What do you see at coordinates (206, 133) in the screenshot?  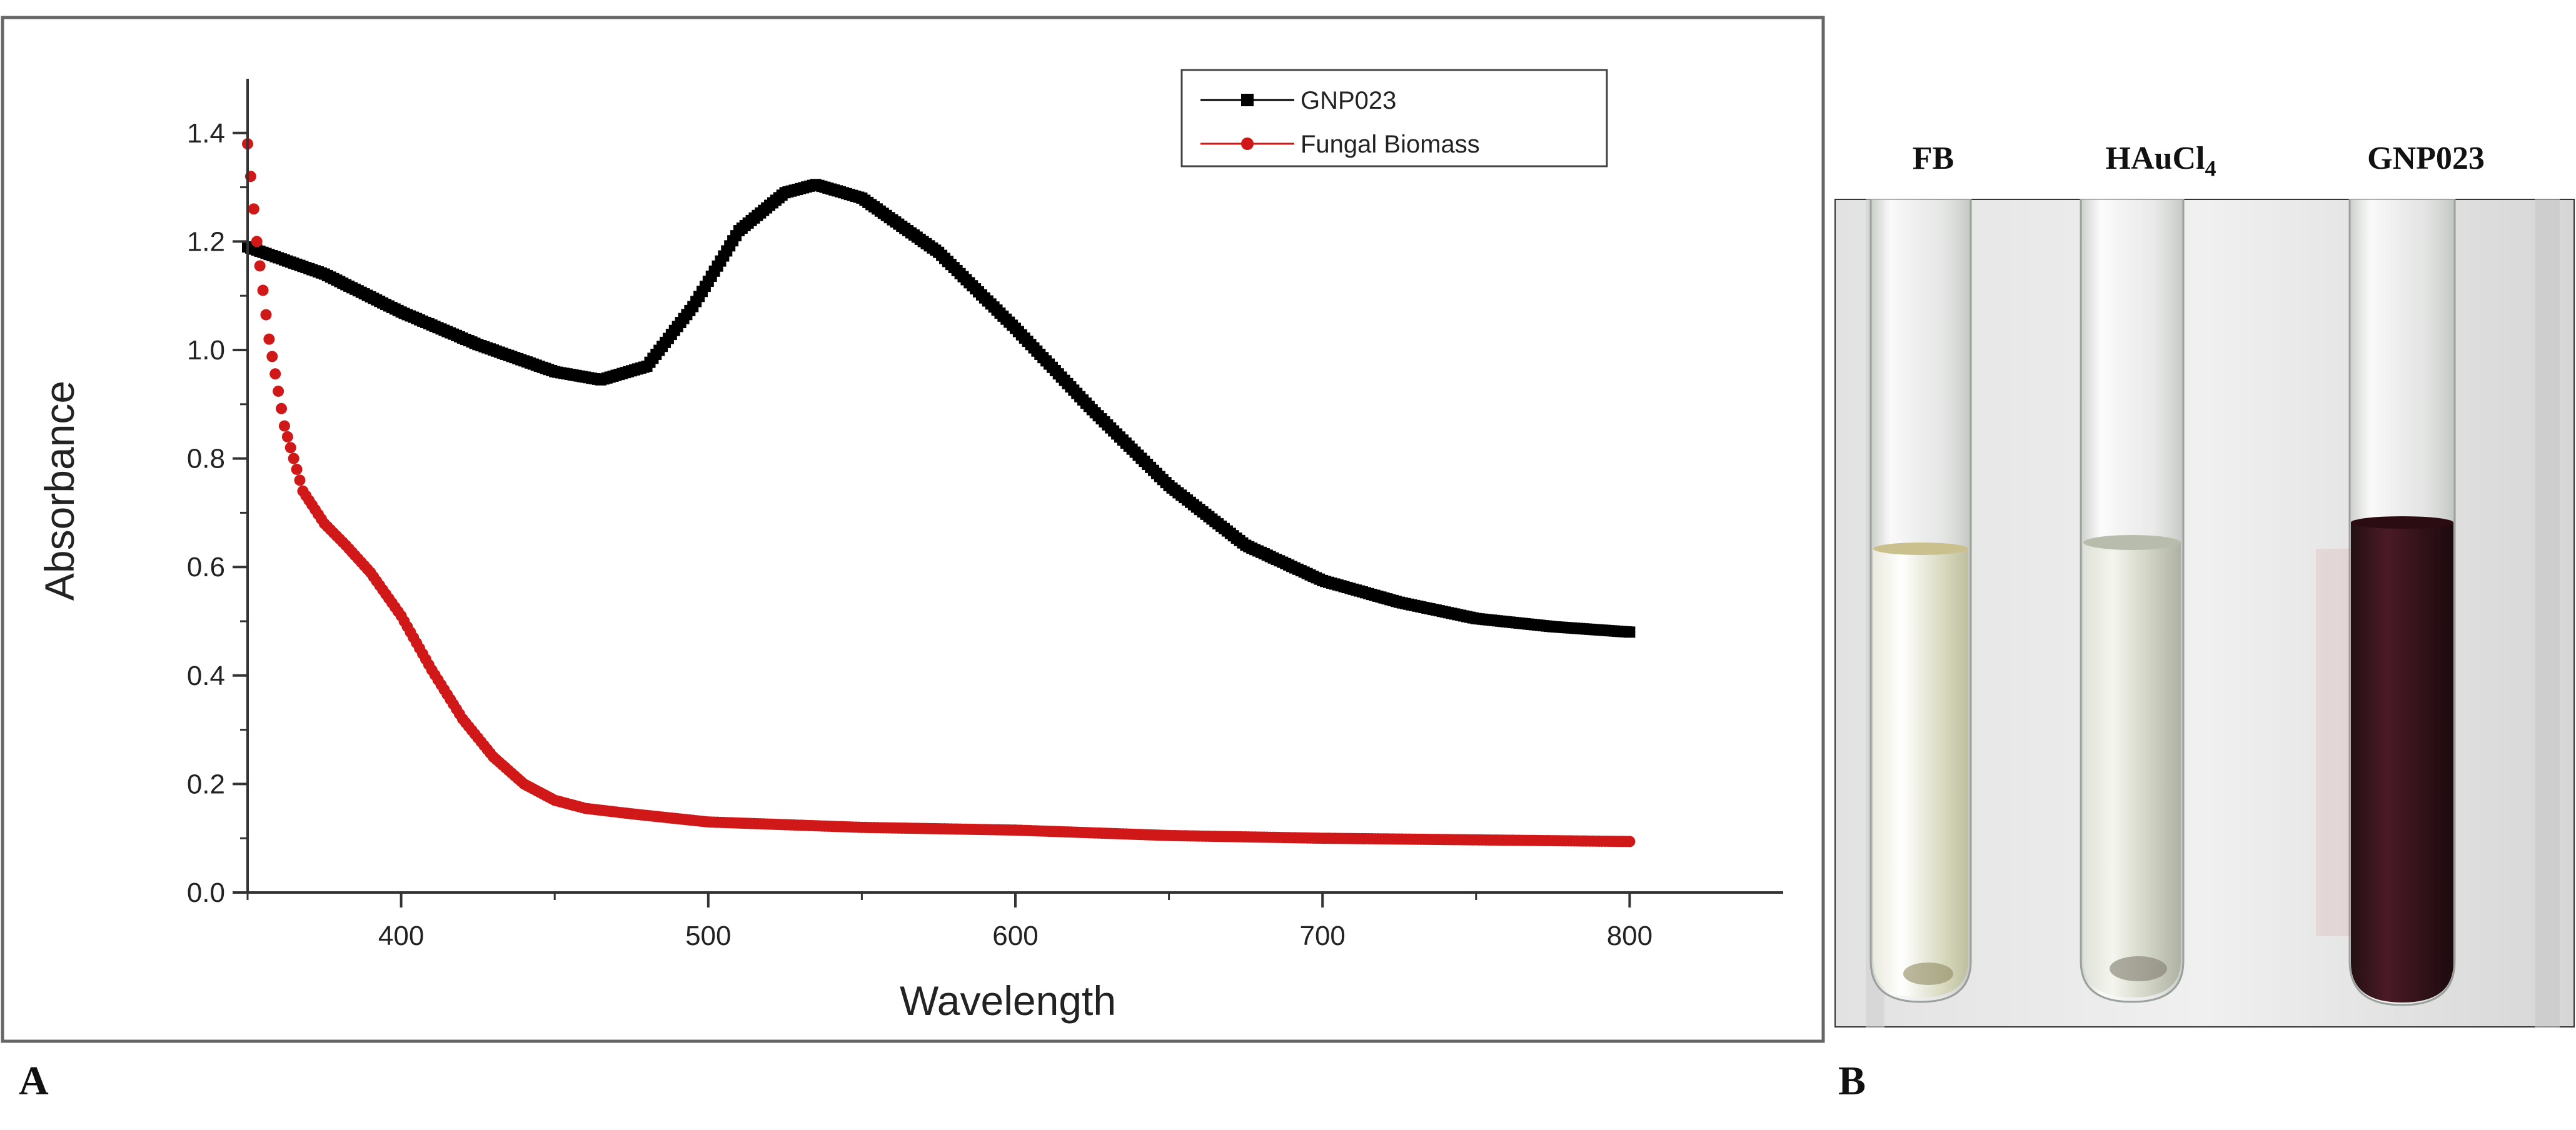 I see `y-tick-label: 1.4` at bounding box center [206, 133].